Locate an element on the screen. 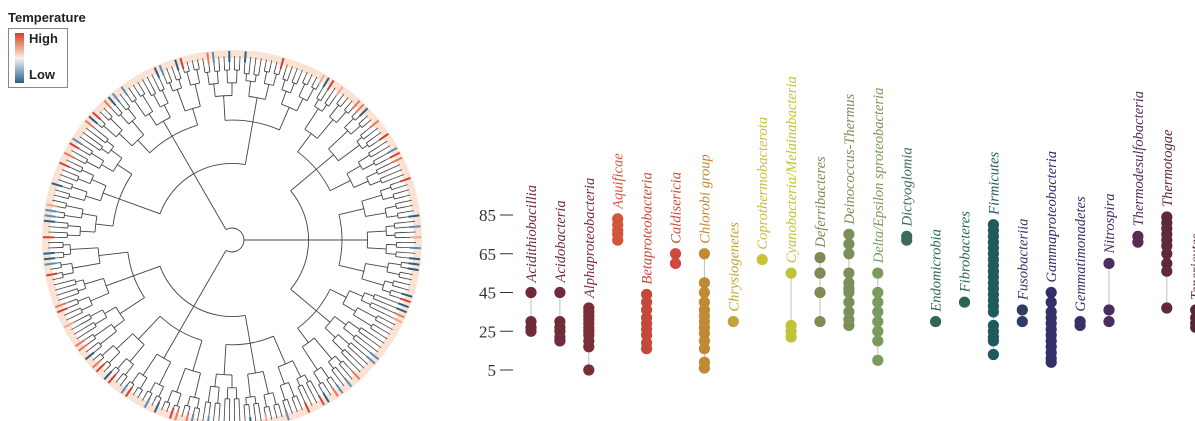 The width and height of the screenshot is (1195, 421). category-label: Deinococcus-Thermus is located at coordinates (850, 160).